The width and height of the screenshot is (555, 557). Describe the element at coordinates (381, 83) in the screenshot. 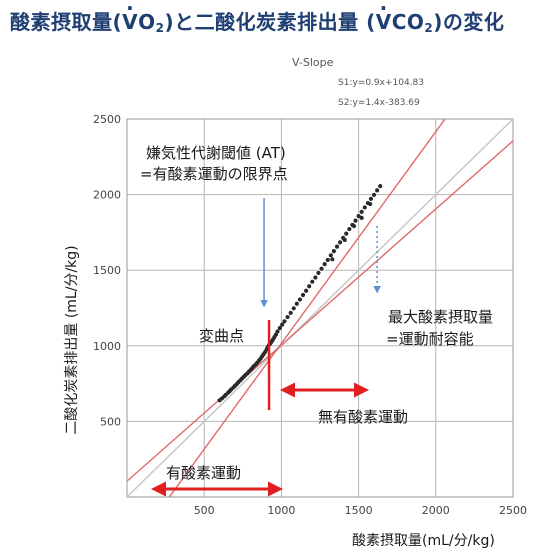

I see `s1-equation: S1:y=0.9x+104.83` at that location.